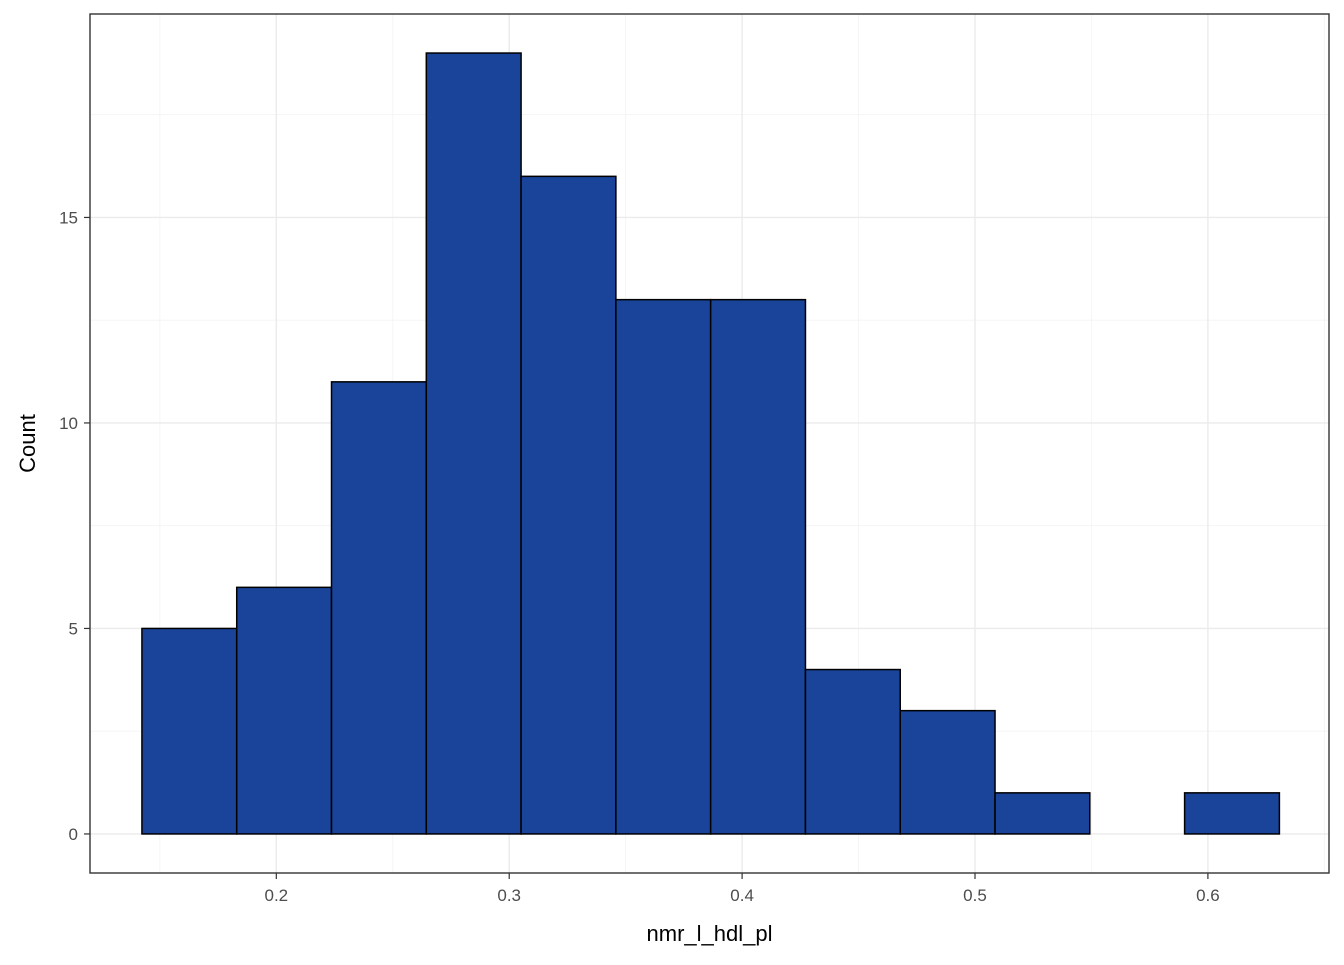 This screenshot has height=965, width=1344. What do you see at coordinates (27, 443) in the screenshot?
I see `y-axis-title: Count` at bounding box center [27, 443].